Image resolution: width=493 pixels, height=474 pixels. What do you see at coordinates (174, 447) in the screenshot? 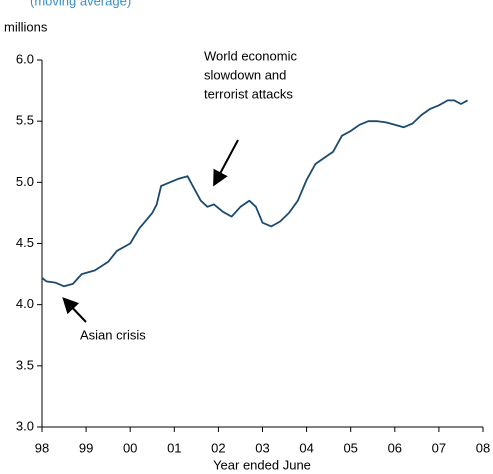
I see `x-tick-label: 01` at bounding box center [174, 447].